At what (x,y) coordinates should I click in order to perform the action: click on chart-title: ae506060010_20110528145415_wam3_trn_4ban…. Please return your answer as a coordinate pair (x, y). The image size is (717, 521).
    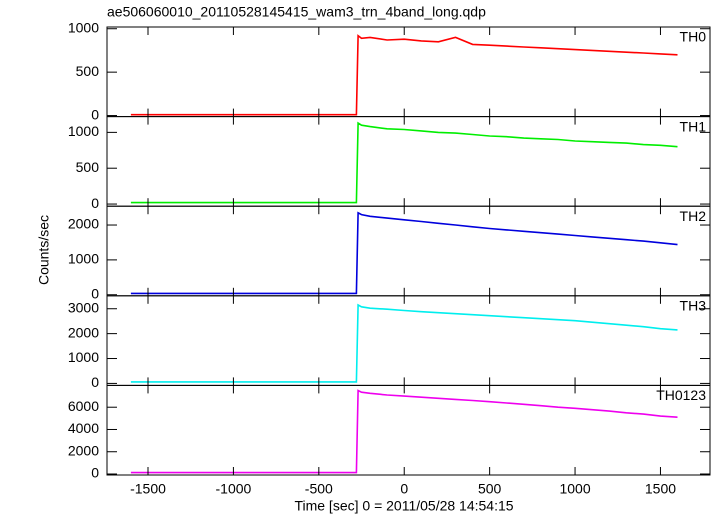
    Looking at the image, I should click on (296, 12).